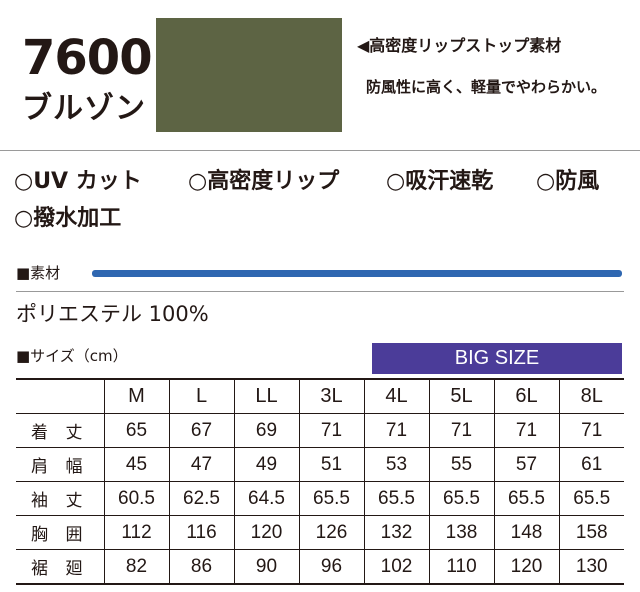 Image resolution: width=640 pixels, height=592 pixels. What do you see at coordinates (136, 567) in the screenshot?
I see `size-value-cell: 82` at bounding box center [136, 567].